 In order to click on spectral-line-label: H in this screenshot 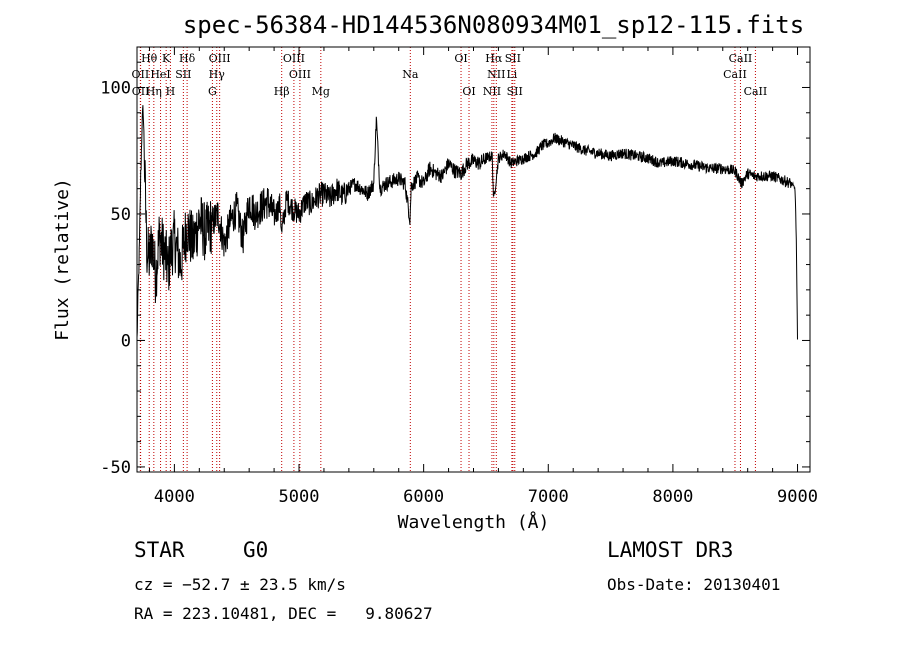, I will do `click(171, 91)`.